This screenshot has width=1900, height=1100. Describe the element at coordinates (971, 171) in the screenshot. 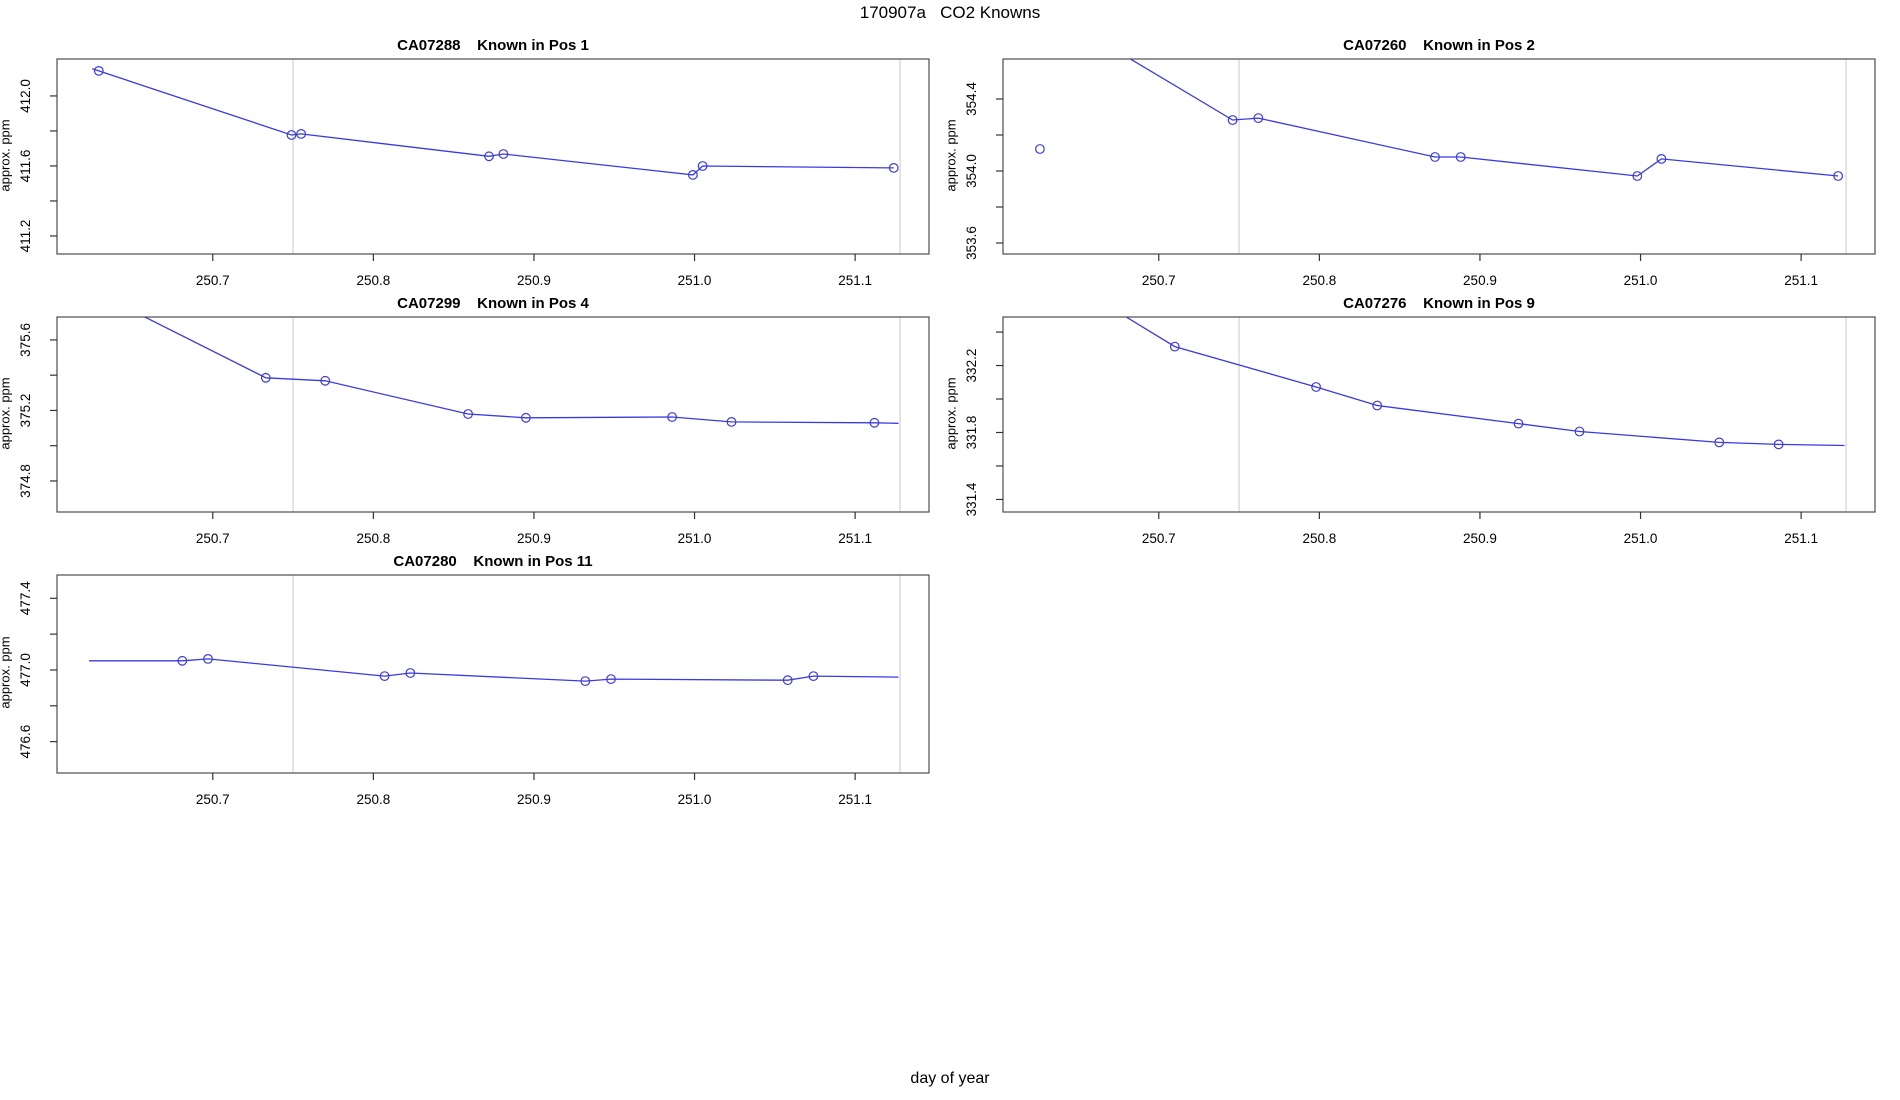

I see `y-tick-label: 354.0` at that location.